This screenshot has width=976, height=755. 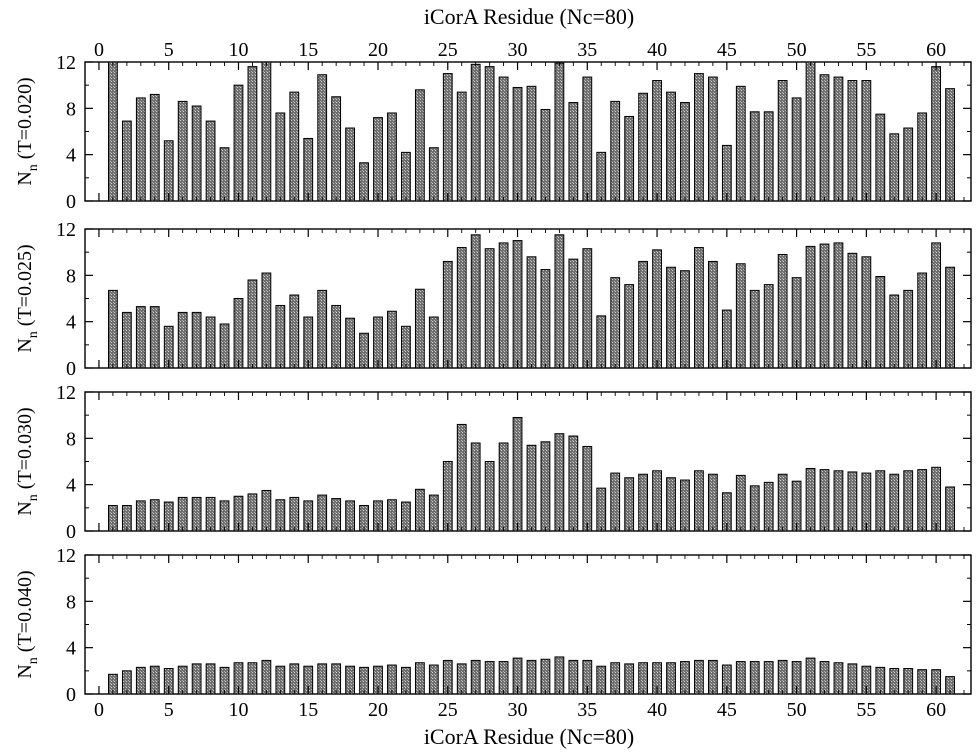 I want to click on y-axis-title-rest: (T=0.040), so click(x=25, y=613).